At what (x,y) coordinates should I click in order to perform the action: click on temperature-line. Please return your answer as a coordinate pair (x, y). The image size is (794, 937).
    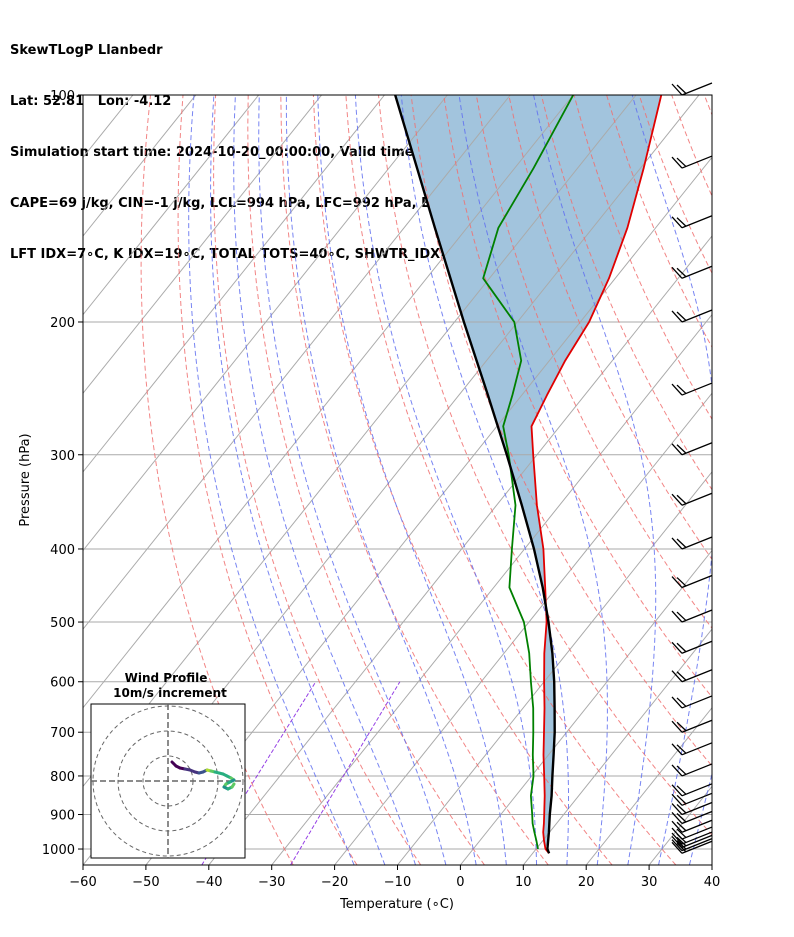
    Looking at the image, I should click on (596, 474).